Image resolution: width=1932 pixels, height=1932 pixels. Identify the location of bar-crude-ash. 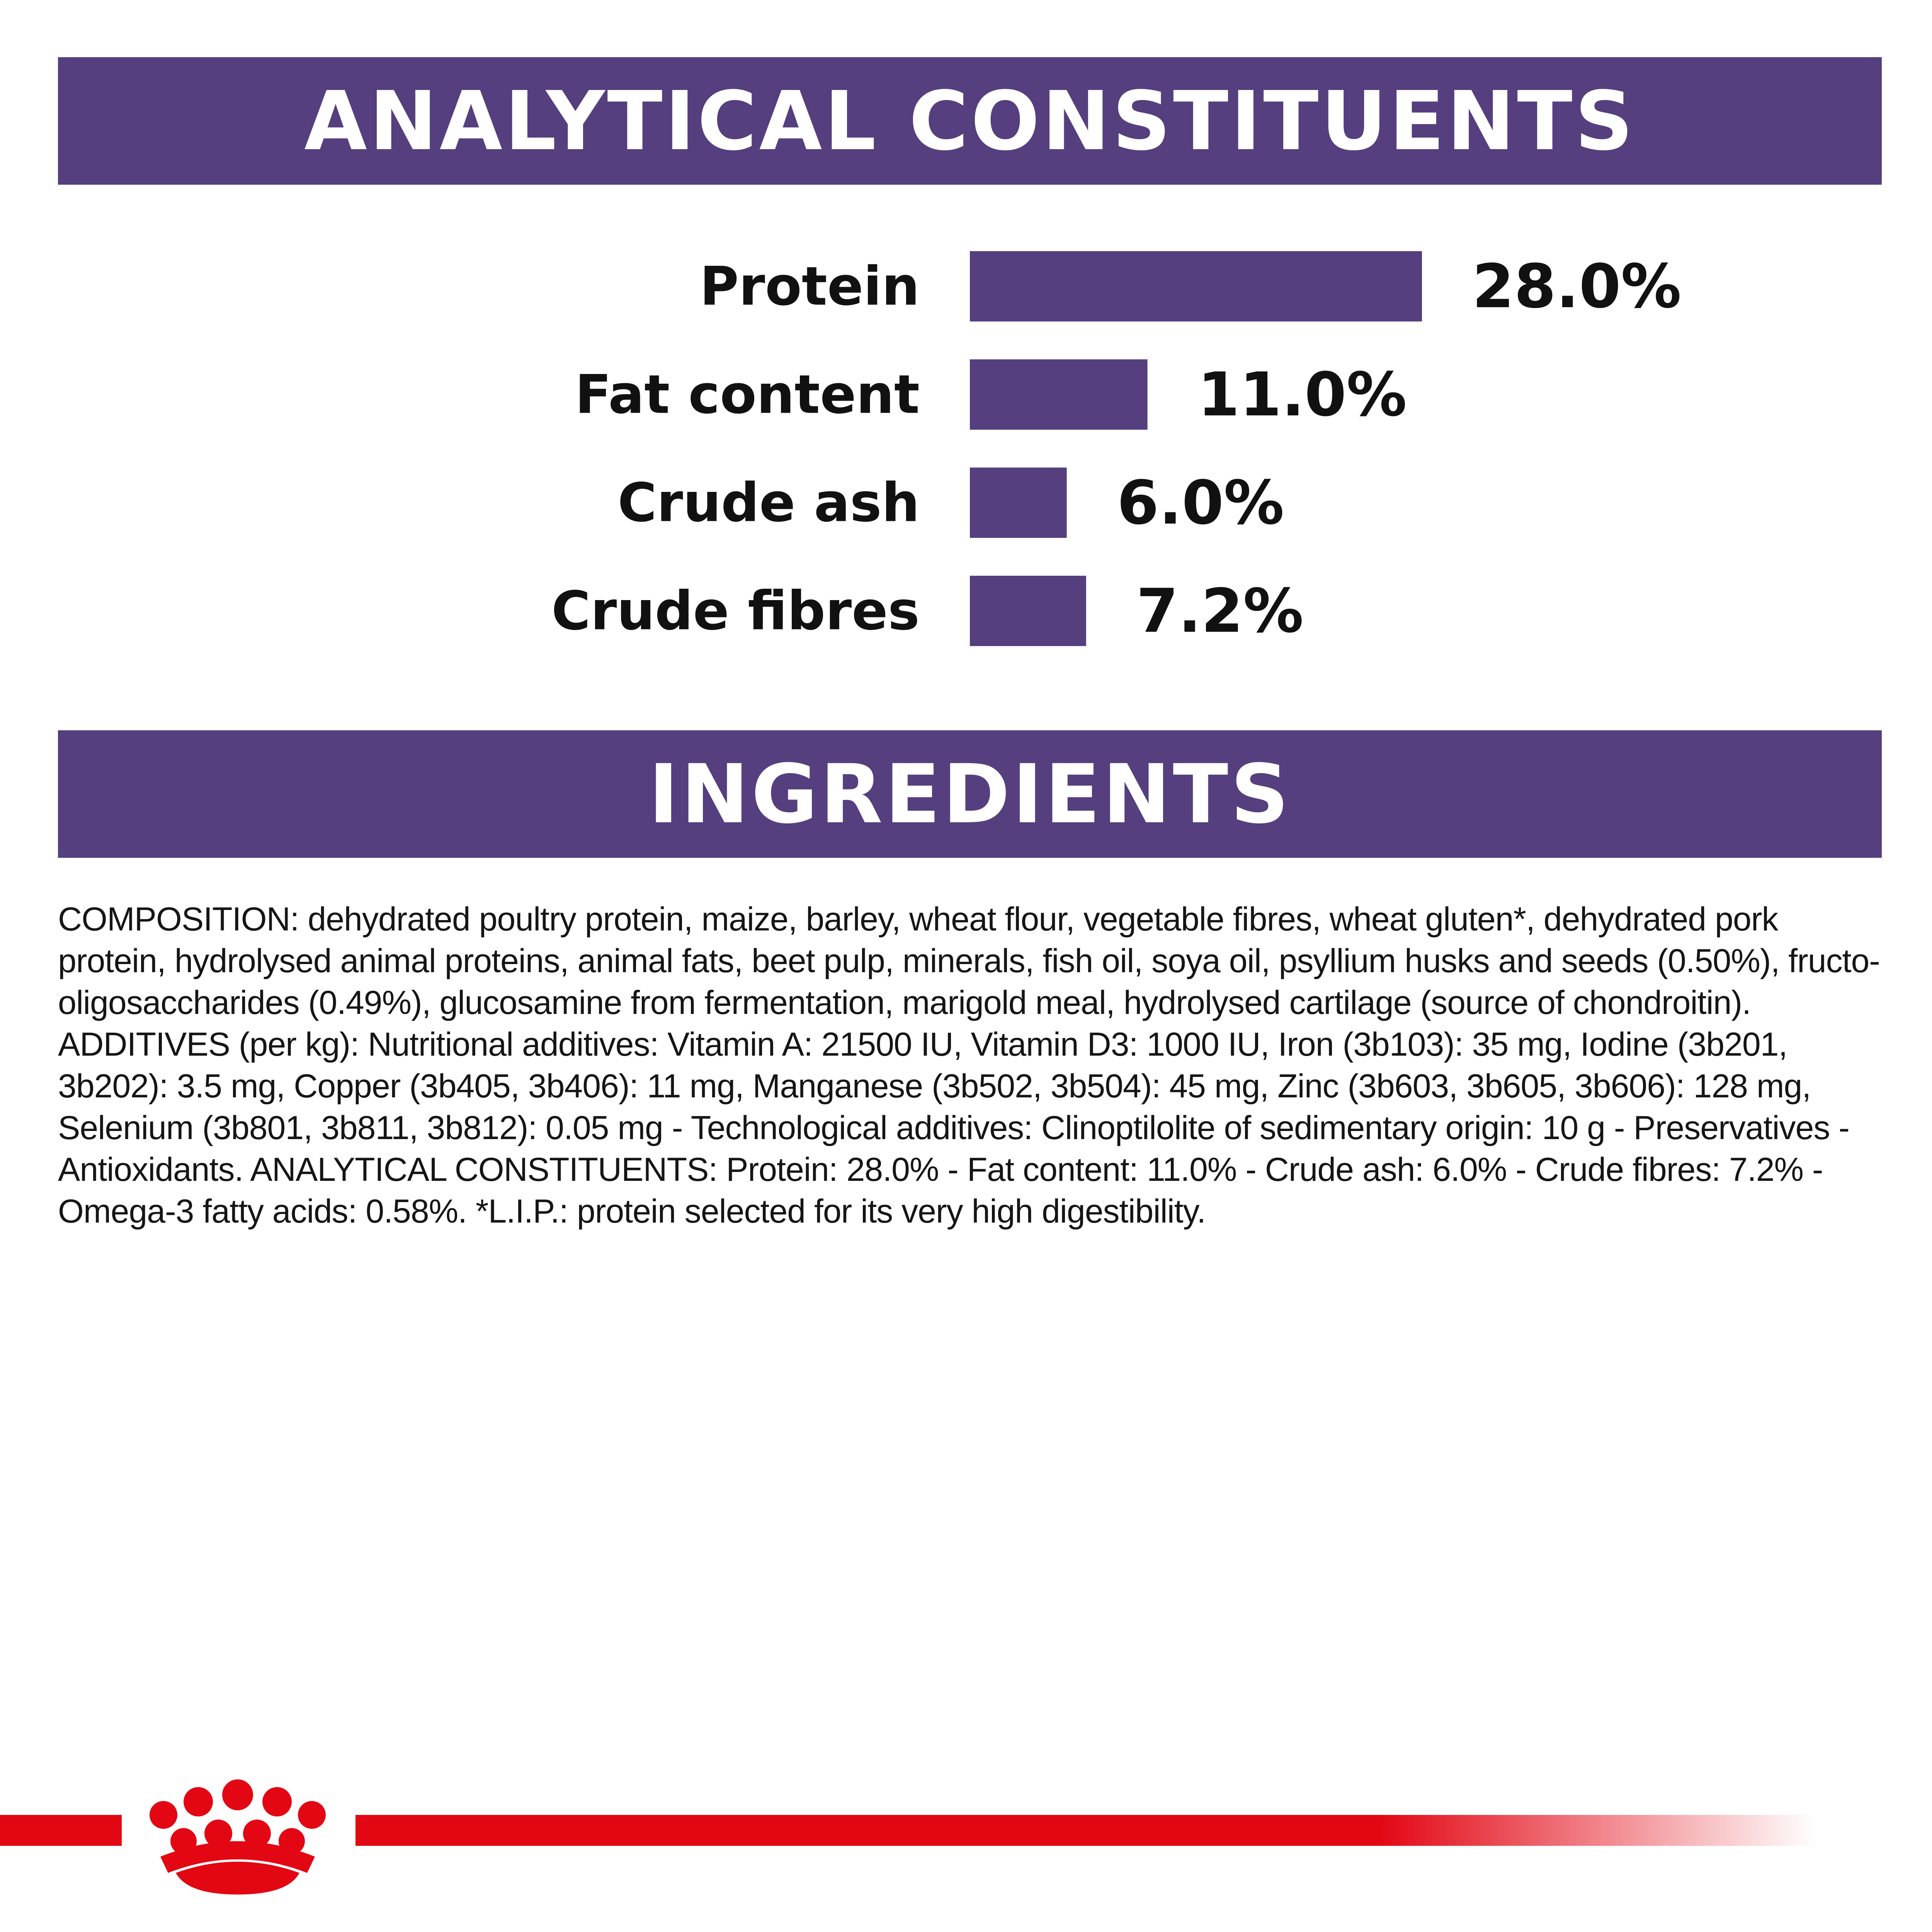
(1019, 503).